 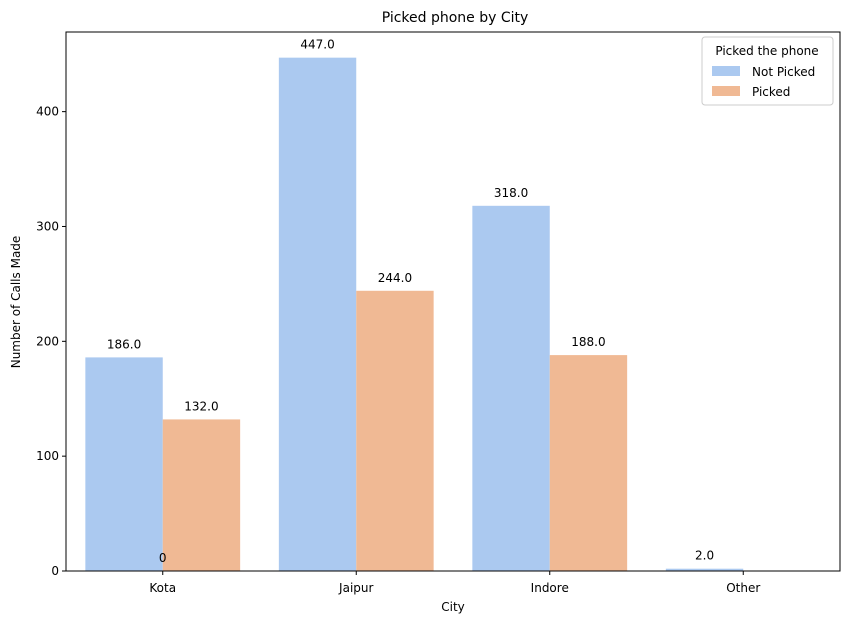 What do you see at coordinates (766, 51) in the screenshot?
I see `legend-title: Picked the phone` at bounding box center [766, 51].